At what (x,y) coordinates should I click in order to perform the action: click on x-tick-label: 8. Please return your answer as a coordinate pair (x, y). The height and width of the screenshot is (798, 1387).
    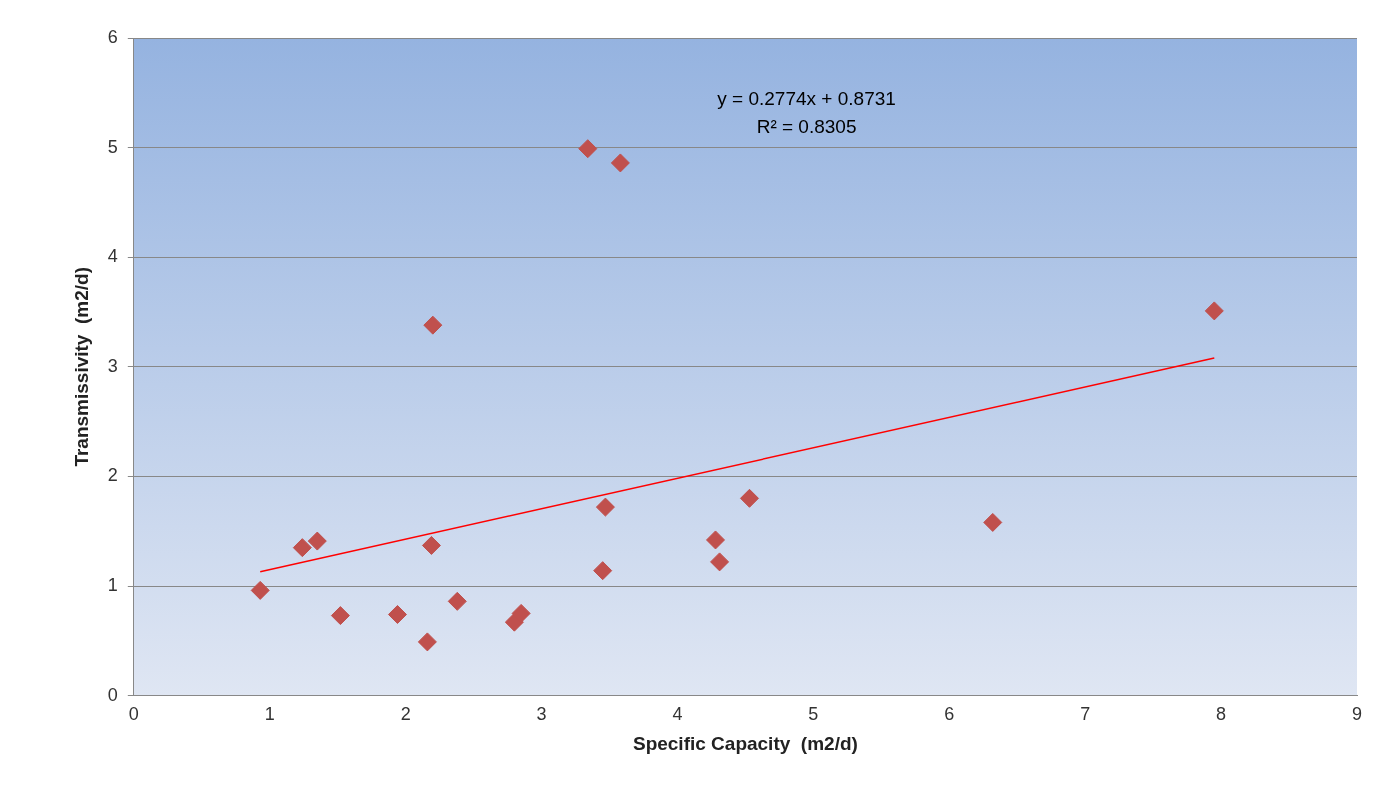
    Looking at the image, I should click on (1221, 714).